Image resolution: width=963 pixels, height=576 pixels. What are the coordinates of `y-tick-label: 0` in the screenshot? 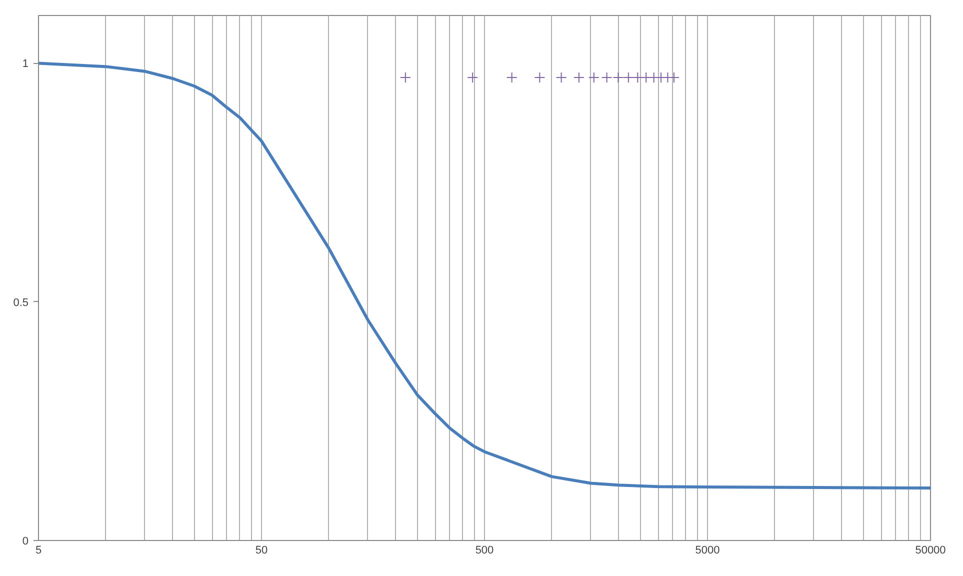 It's located at (25, 542).